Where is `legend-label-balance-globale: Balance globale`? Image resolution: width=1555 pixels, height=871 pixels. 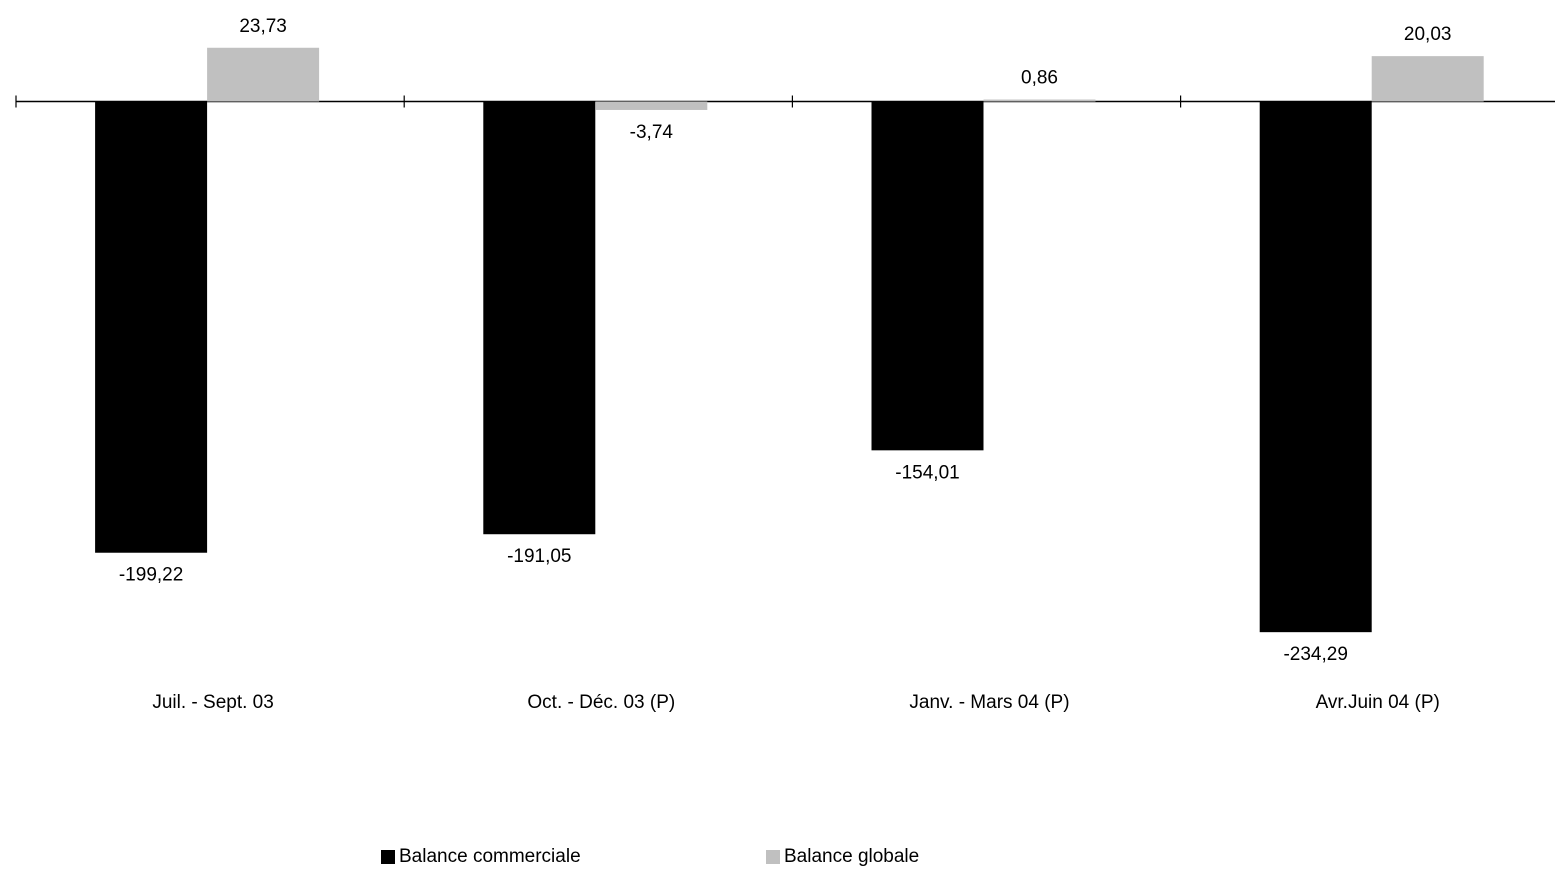 legend-label-balance-globale: Balance globale is located at coordinates (852, 856).